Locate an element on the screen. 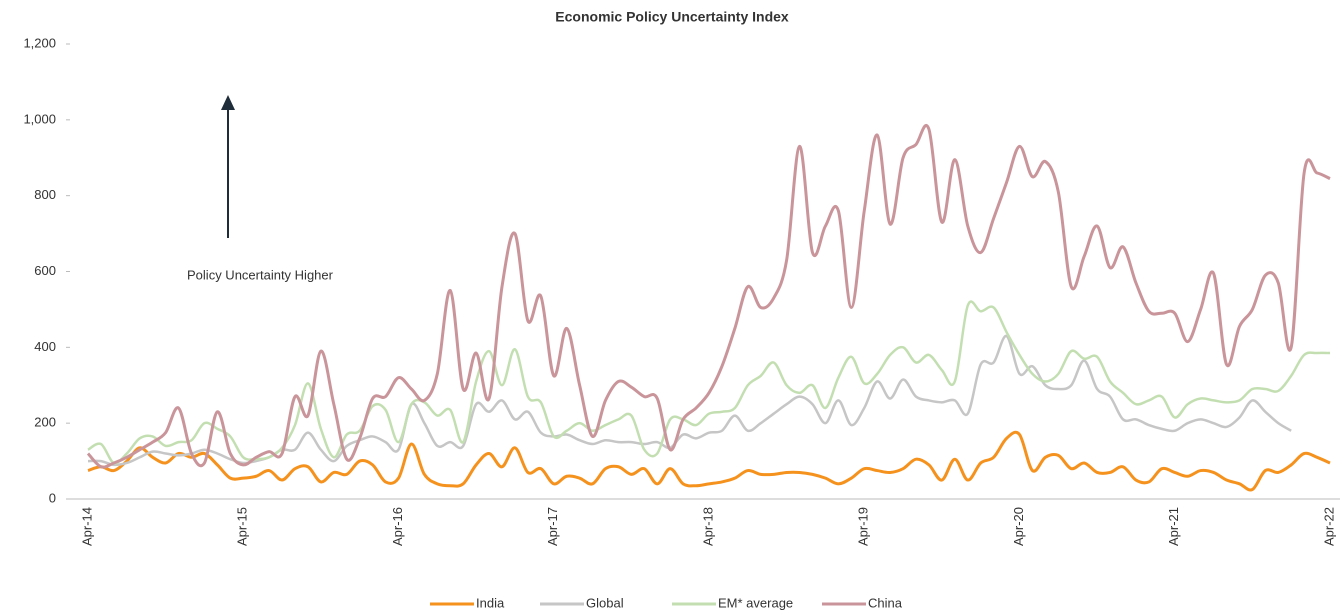 The image size is (1344, 615). legend-label: India is located at coordinates (490, 602).